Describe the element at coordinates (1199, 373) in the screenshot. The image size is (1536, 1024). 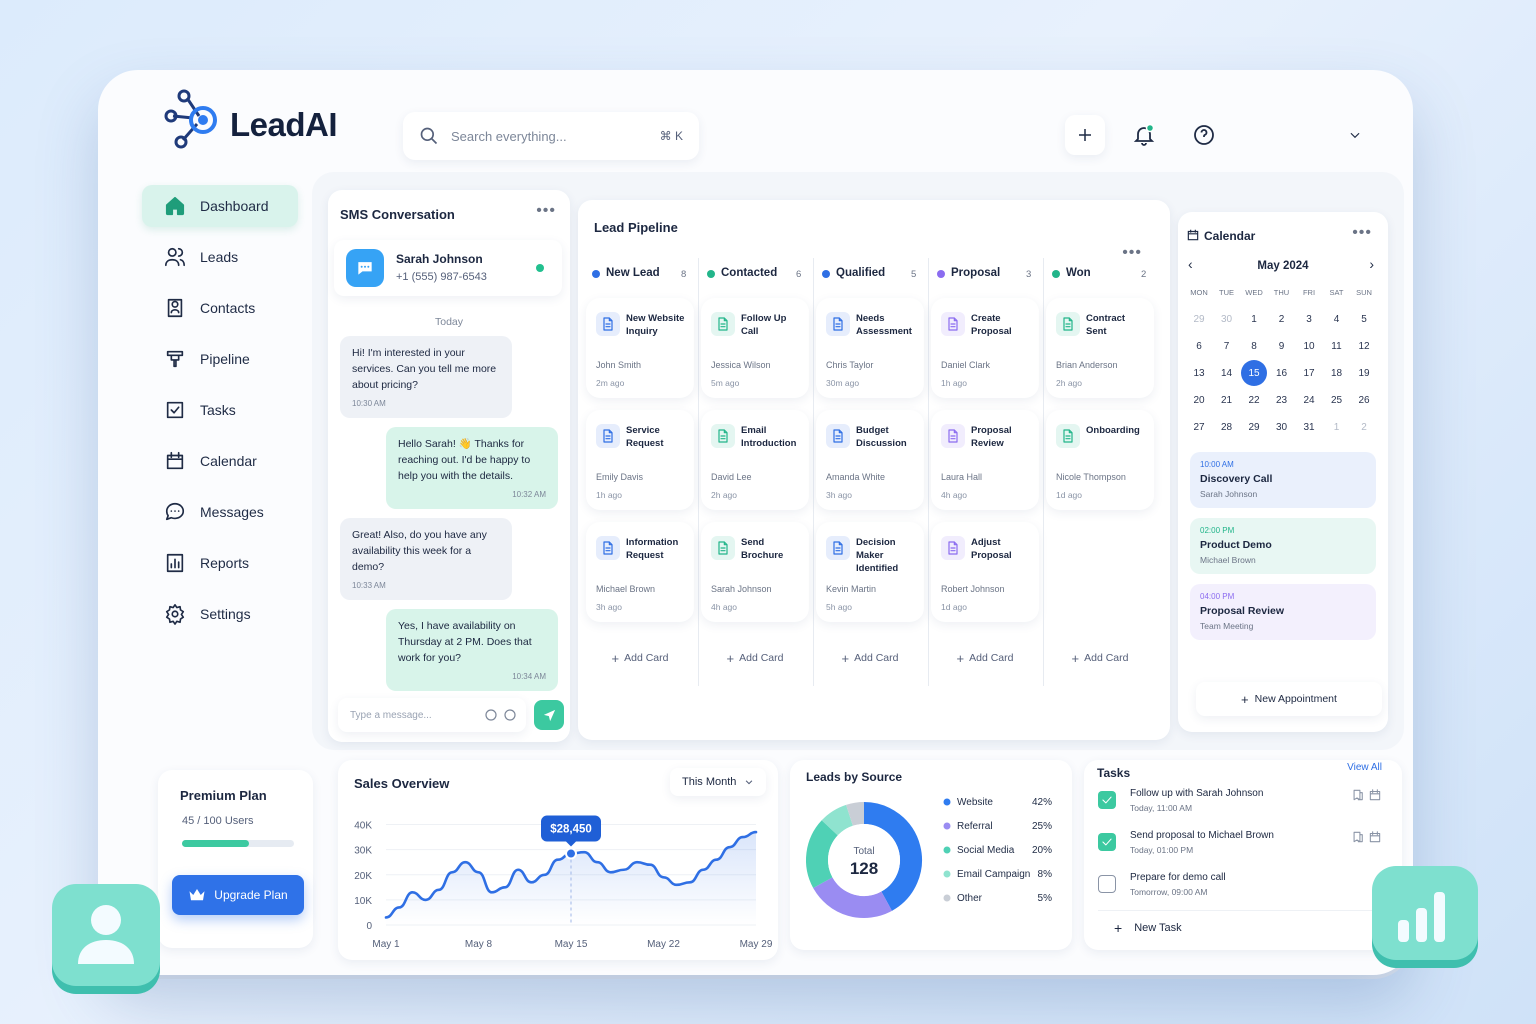
I see `calendar-day: 13` at that location.